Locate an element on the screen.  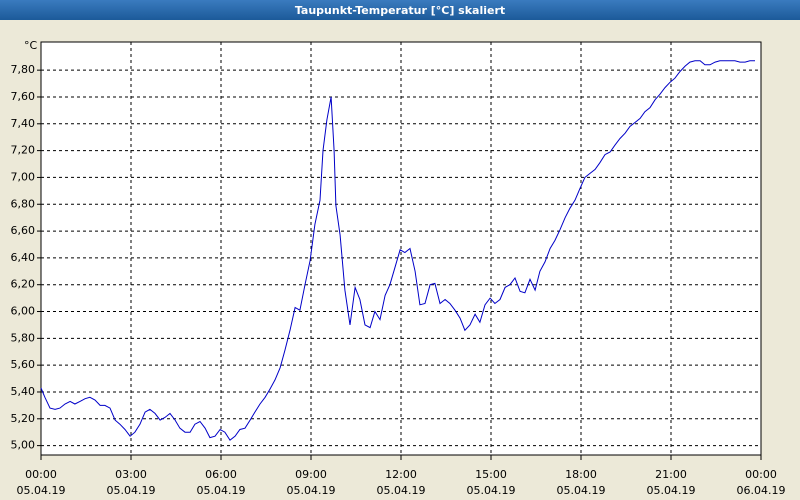
y-tick-label: 6,80 is located at coordinates (23, 203).